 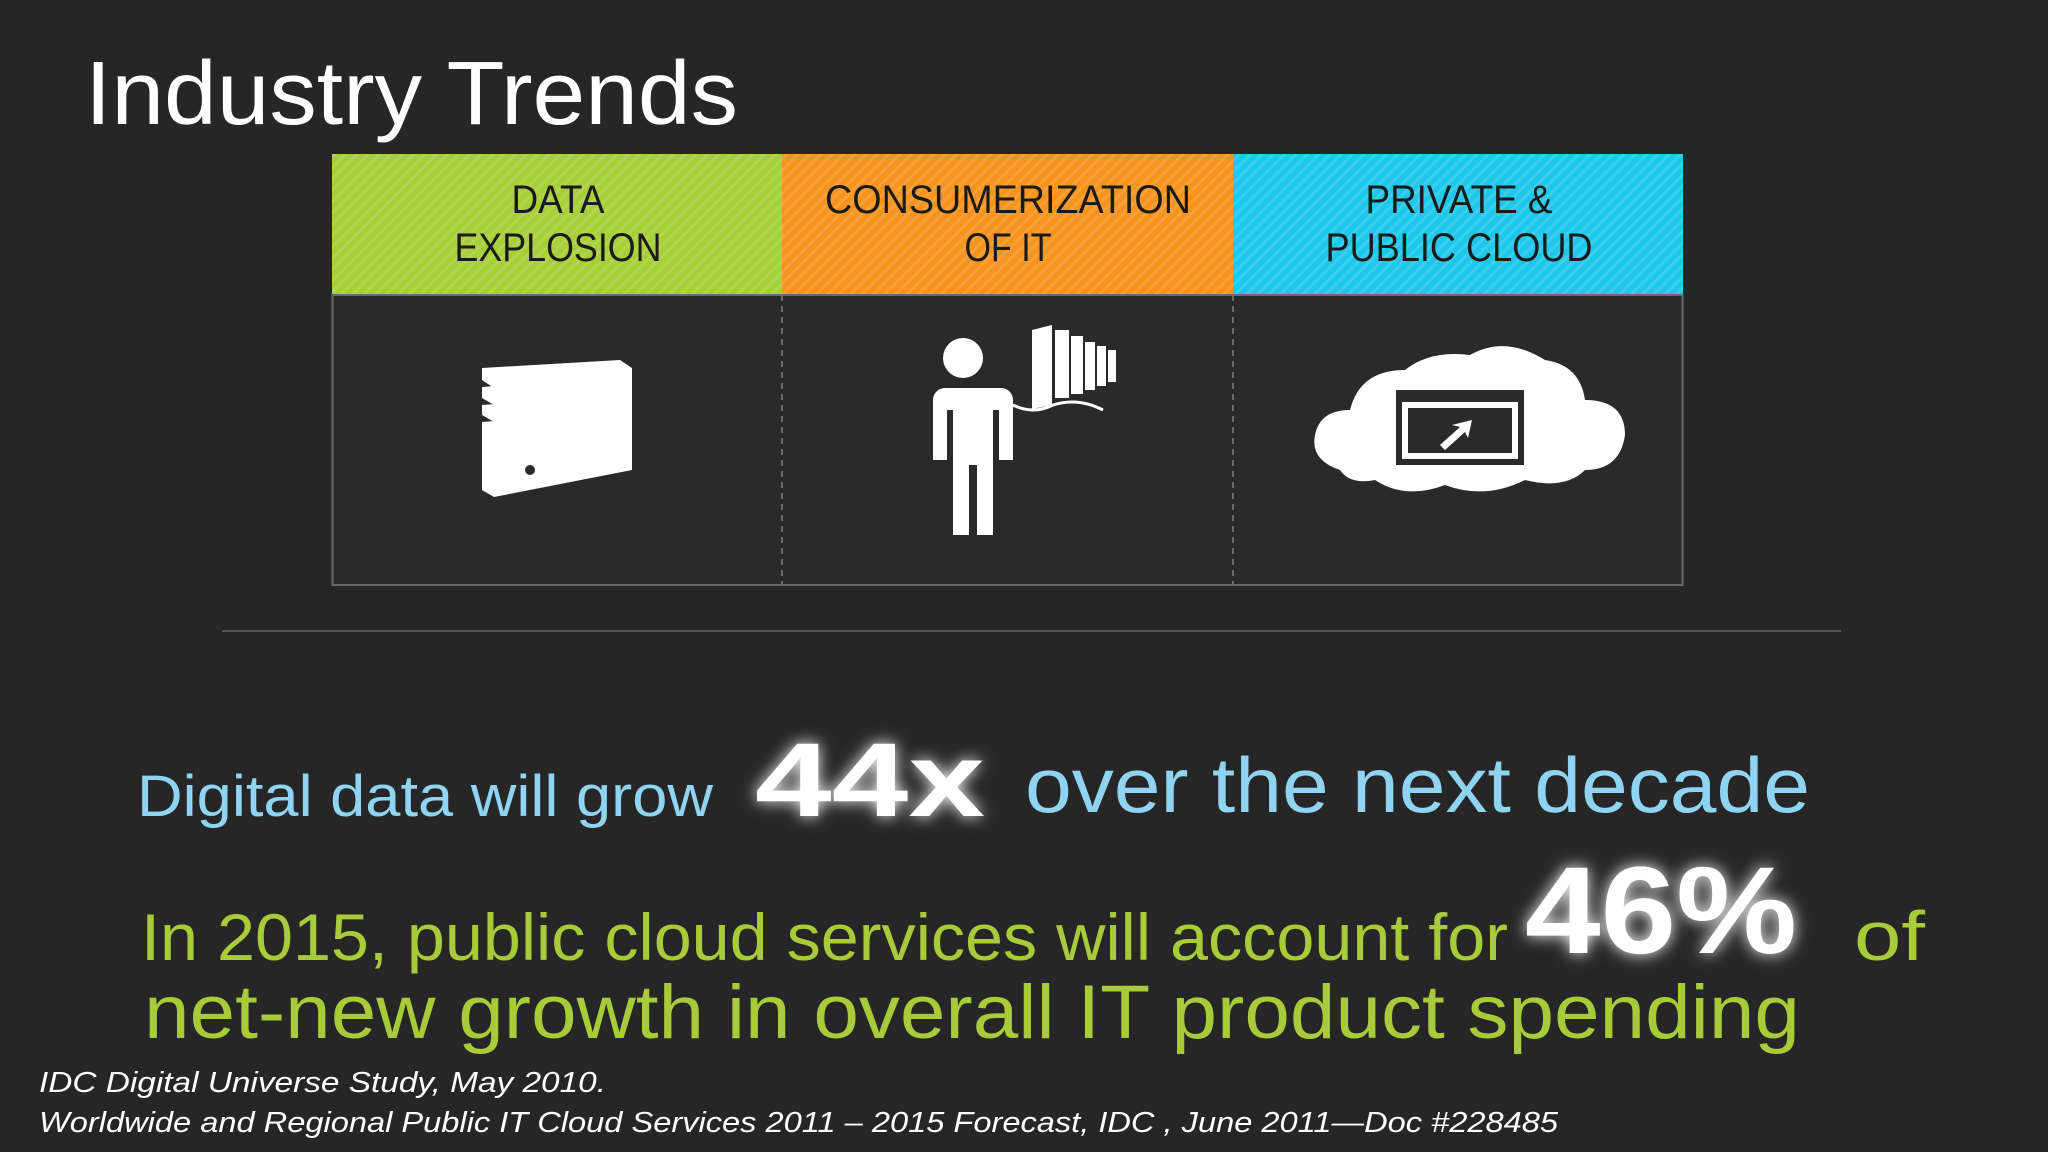 What do you see at coordinates (1661, 911) in the screenshot?
I see `highlight-figure: 46%` at bounding box center [1661, 911].